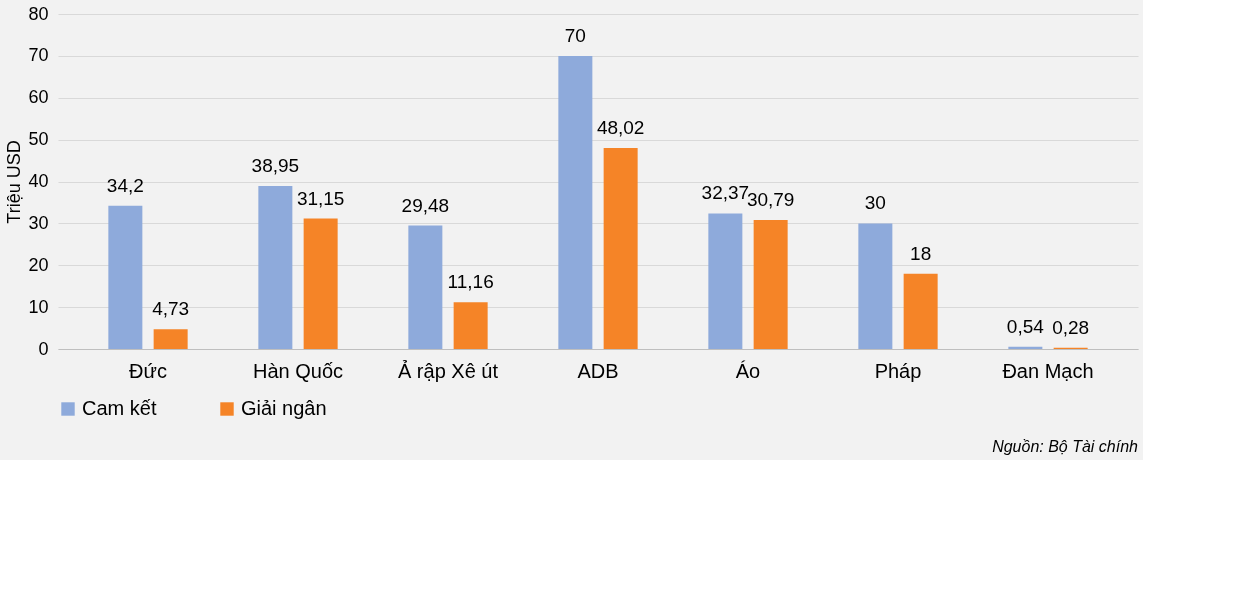 The image size is (1244, 590). I want to click on y-tick-label: 60, so click(38, 97).